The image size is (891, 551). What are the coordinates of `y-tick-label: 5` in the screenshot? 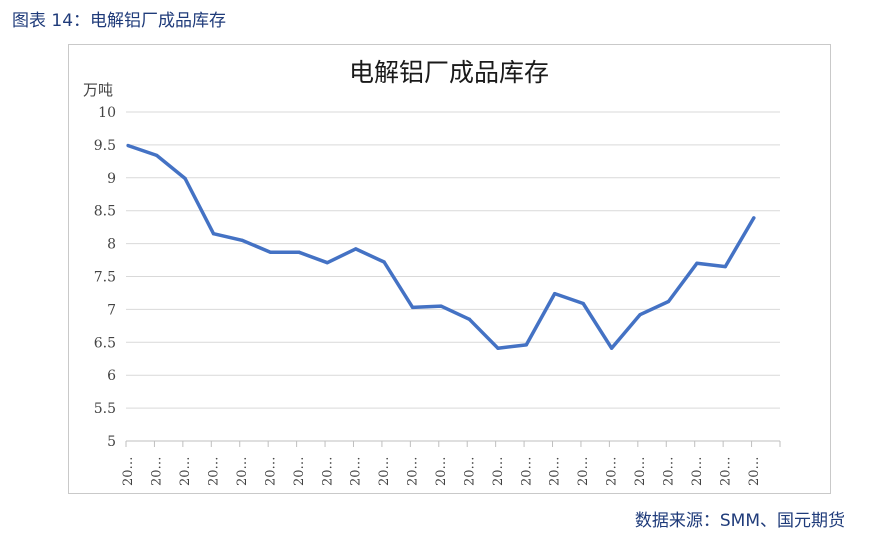 It's located at (111, 442).